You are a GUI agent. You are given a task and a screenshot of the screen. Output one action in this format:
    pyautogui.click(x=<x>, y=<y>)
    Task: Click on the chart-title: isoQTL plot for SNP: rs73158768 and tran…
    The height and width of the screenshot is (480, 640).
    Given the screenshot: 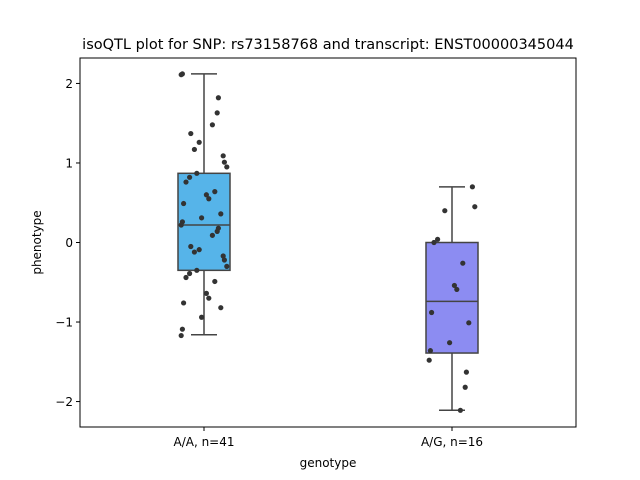 What is the action you would take?
    pyautogui.click(x=328, y=45)
    